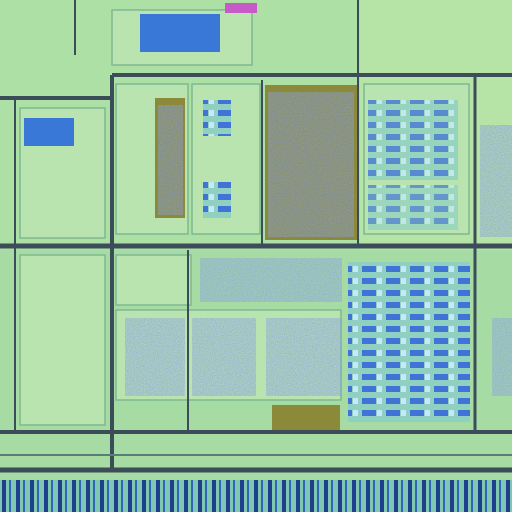 Image resolution: width=512 pixels, height=512 pixels. I want to click on io-pads, so click(256, 496).